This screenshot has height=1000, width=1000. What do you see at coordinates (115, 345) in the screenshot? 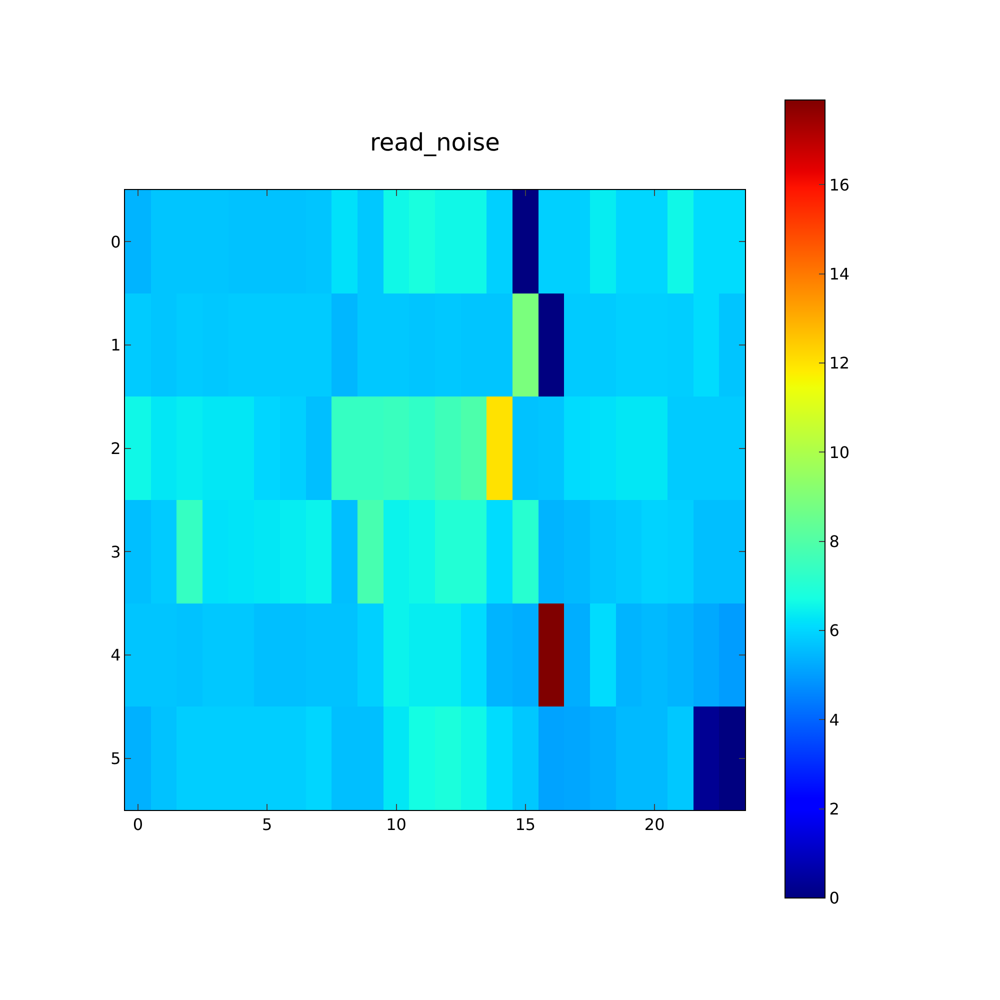
I see `y-tick-label: 1` at bounding box center [115, 345].